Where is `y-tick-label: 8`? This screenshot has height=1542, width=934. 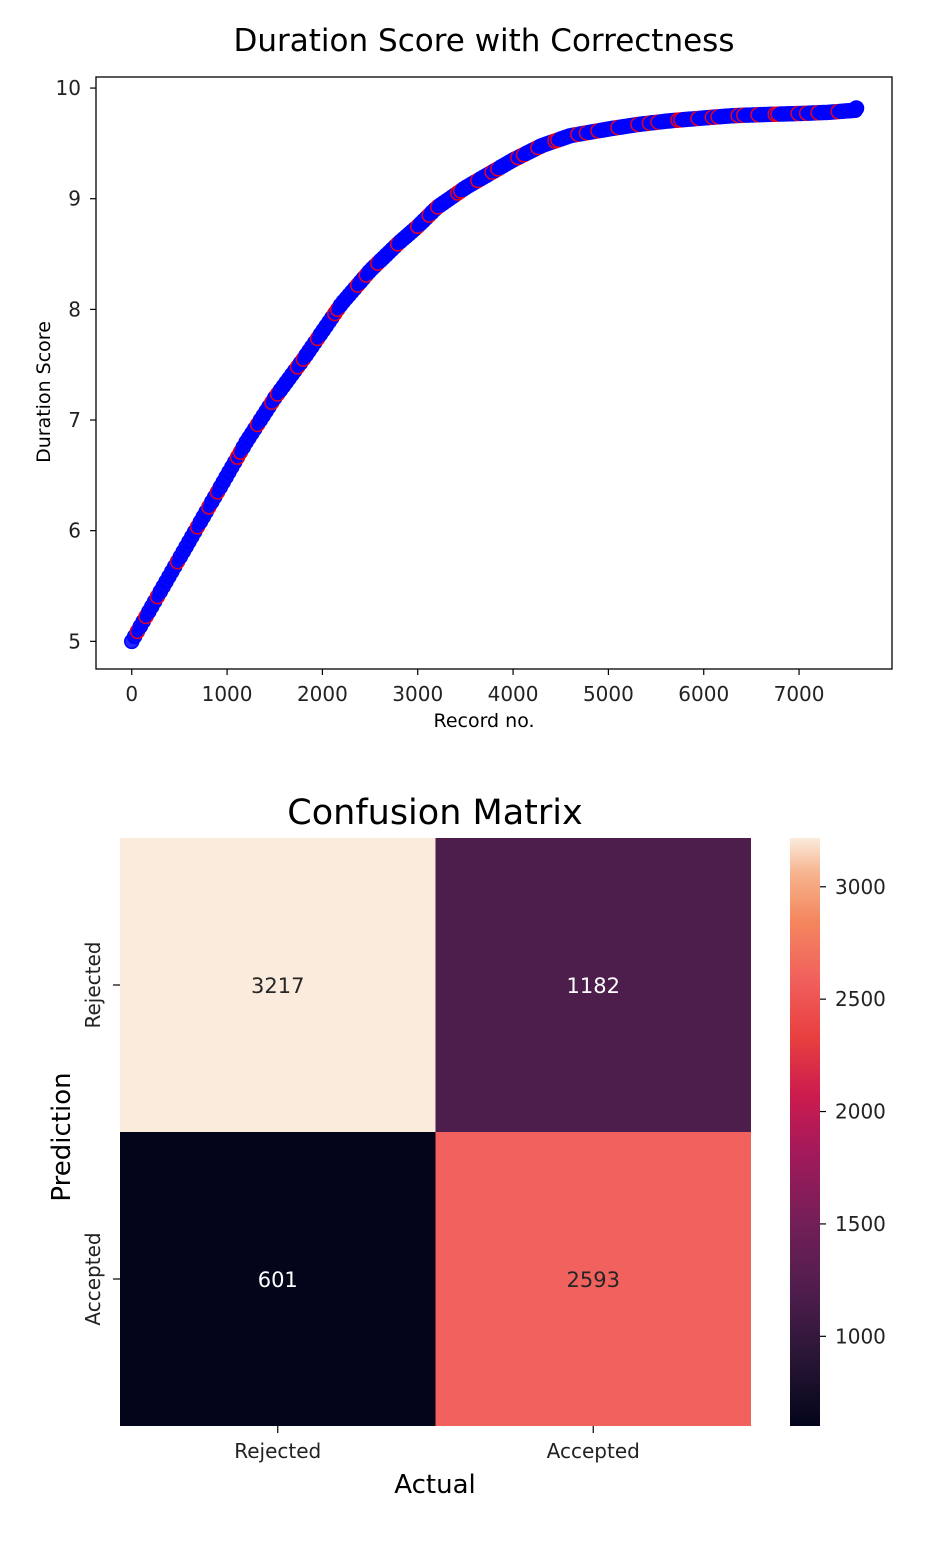 y-tick-label: 8 is located at coordinates (74, 309).